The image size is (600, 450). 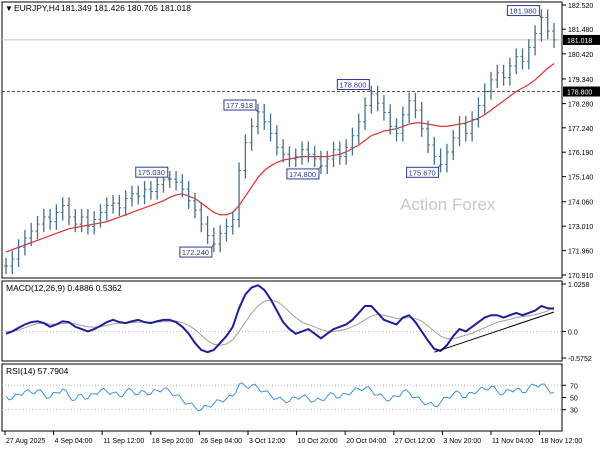 I want to click on price-callout-label: 181.980, so click(x=522, y=11).